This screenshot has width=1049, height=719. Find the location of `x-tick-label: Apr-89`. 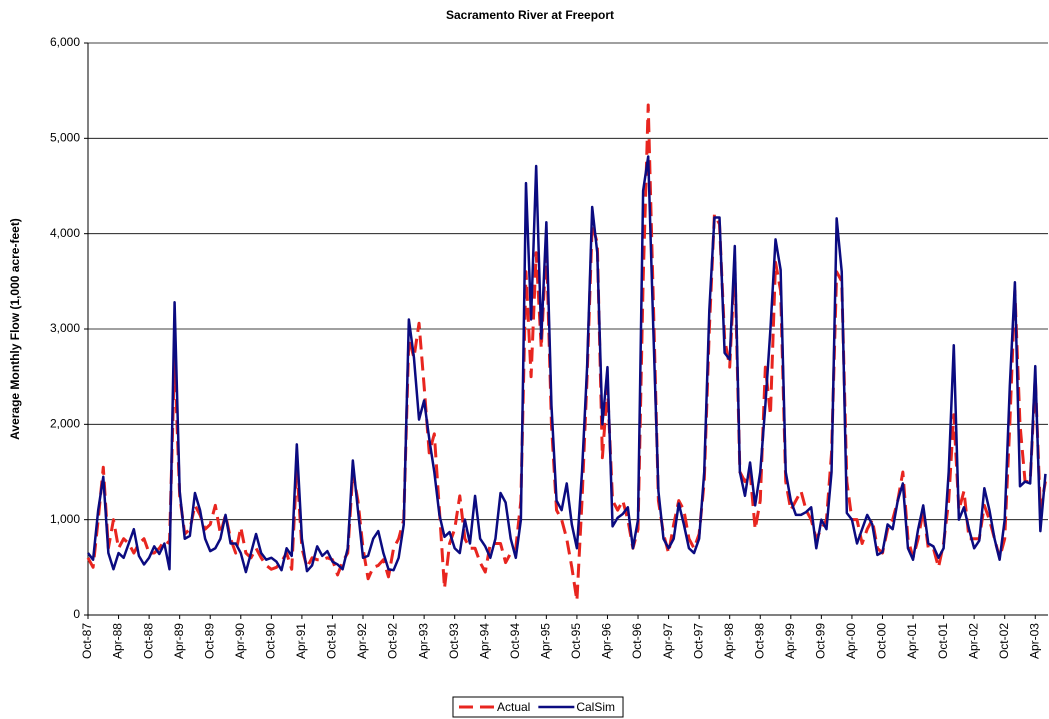

x-tick-label: Apr-89 is located at coordinates (179, 641).